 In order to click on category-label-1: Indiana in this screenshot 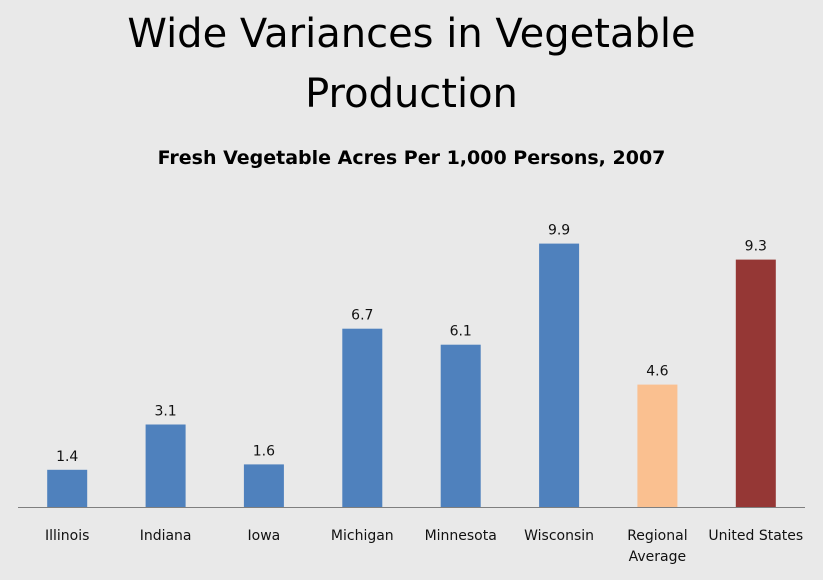, I will do `click(166, 536)`.